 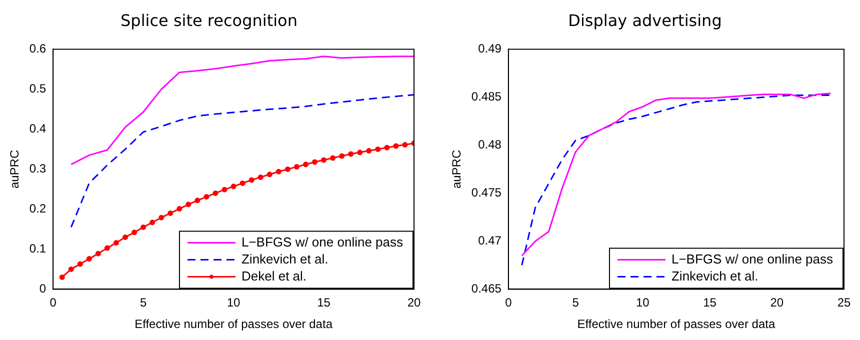 What do you see at coordinates (42, 289) in the screenshot?
I see `y-tick-label: 0` at bounding box center [42, 289].